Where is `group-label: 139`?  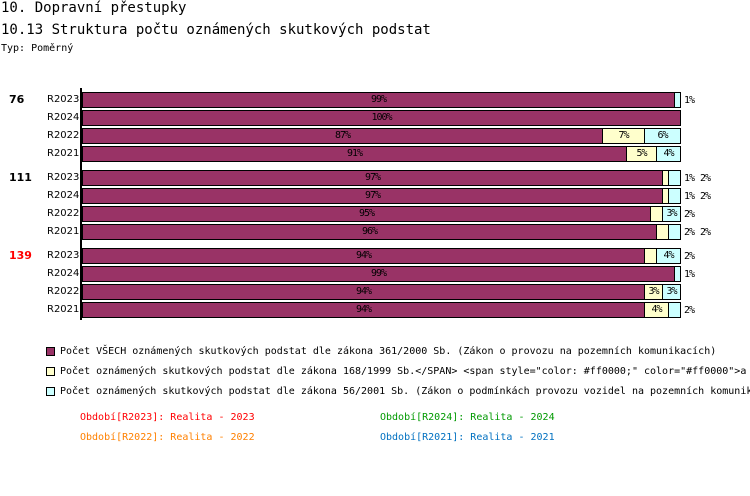 group-label: 139 is located at coordinates (20, 255).